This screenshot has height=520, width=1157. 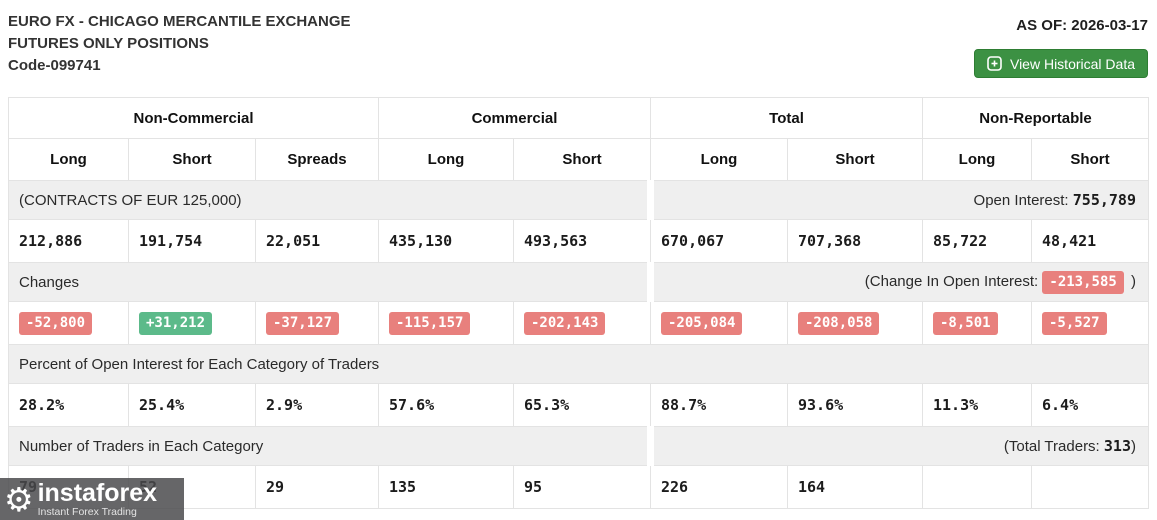 I want to click on col-nc-spreads: Spreads, so click(x=317, y=159).